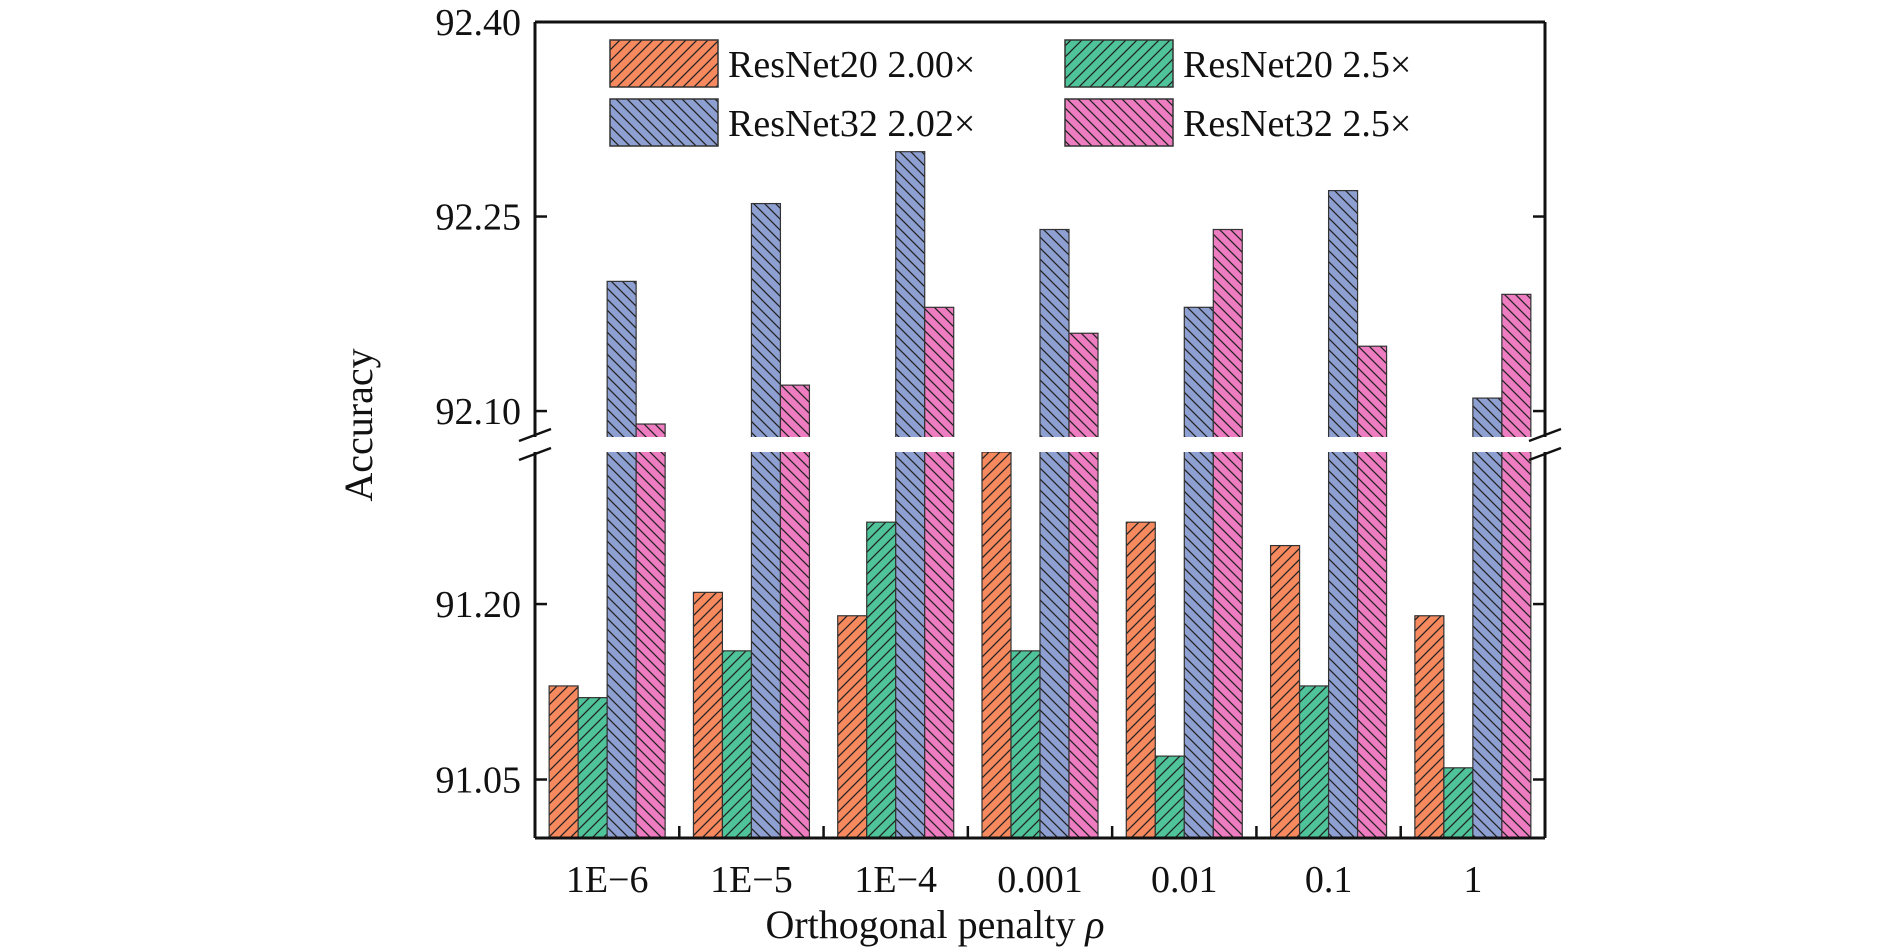 This screenshot has width=1890, height=950. Describe the element at coordinates (1169, 797) in the screenshot. I see `bar-resnet20-2-5--4` at that location.